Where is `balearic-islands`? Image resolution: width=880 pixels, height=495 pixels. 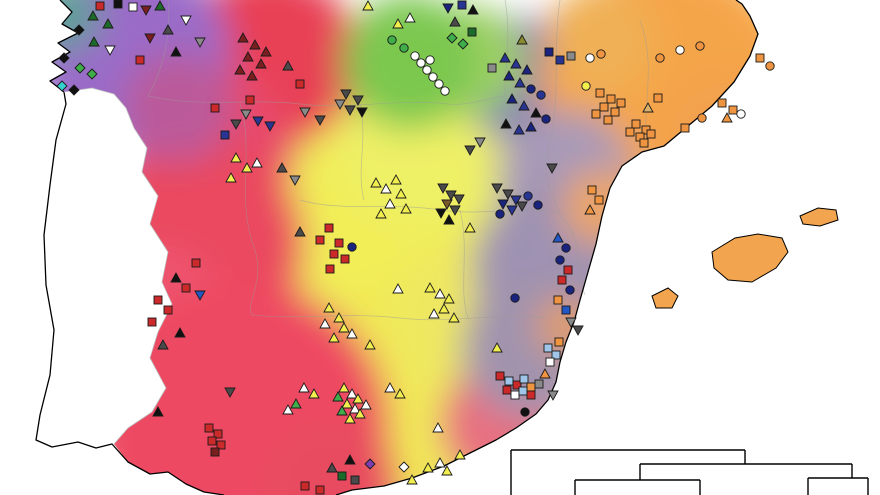
balearic-islands is located at coordinates (745, 258).